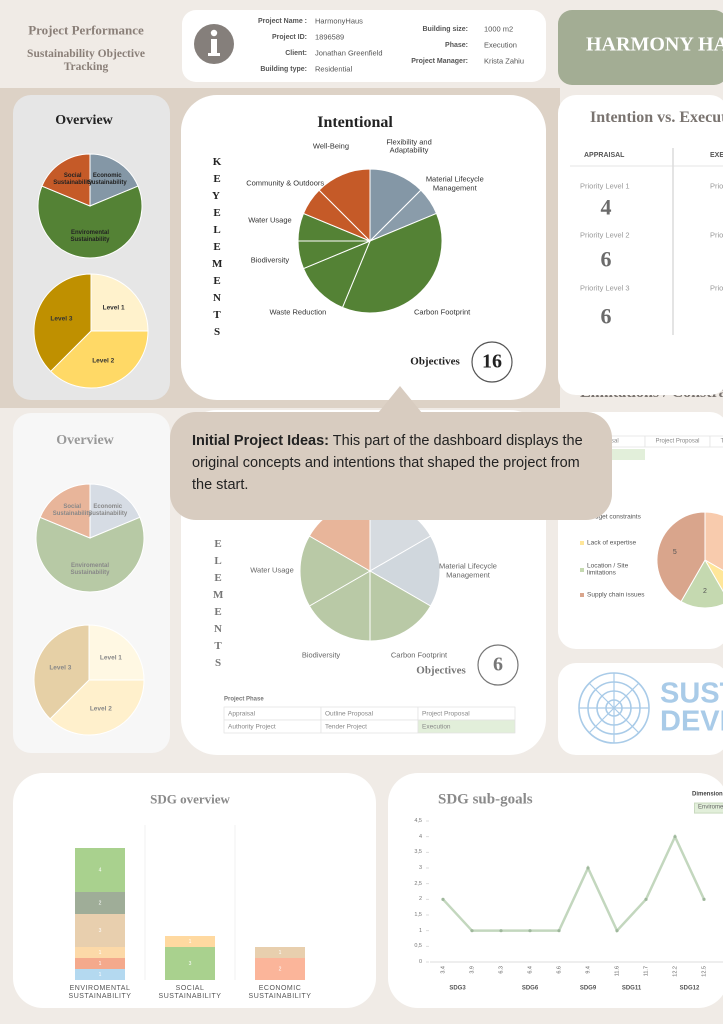 The width and height of the screenshot is (723, 1024). Describe the element at coordinates (418, 820) in the screenshot. I see `y-tick-label: 4,5` at that location.